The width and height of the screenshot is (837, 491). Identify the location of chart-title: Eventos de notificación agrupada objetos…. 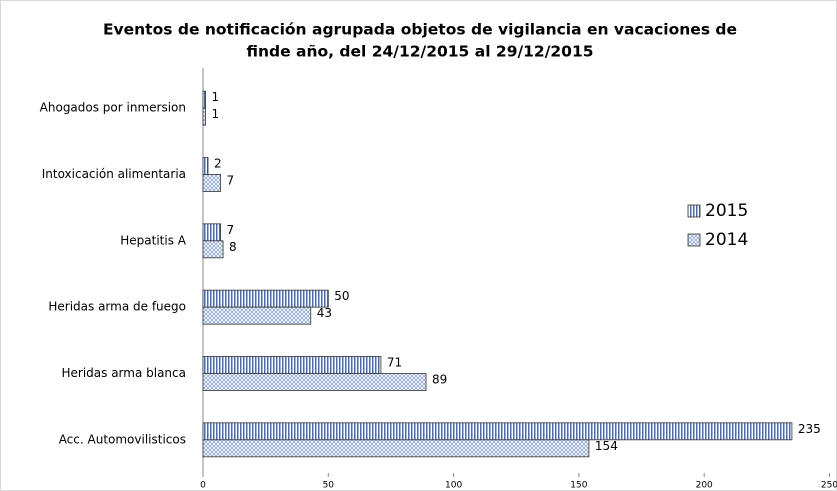
(420, 30).